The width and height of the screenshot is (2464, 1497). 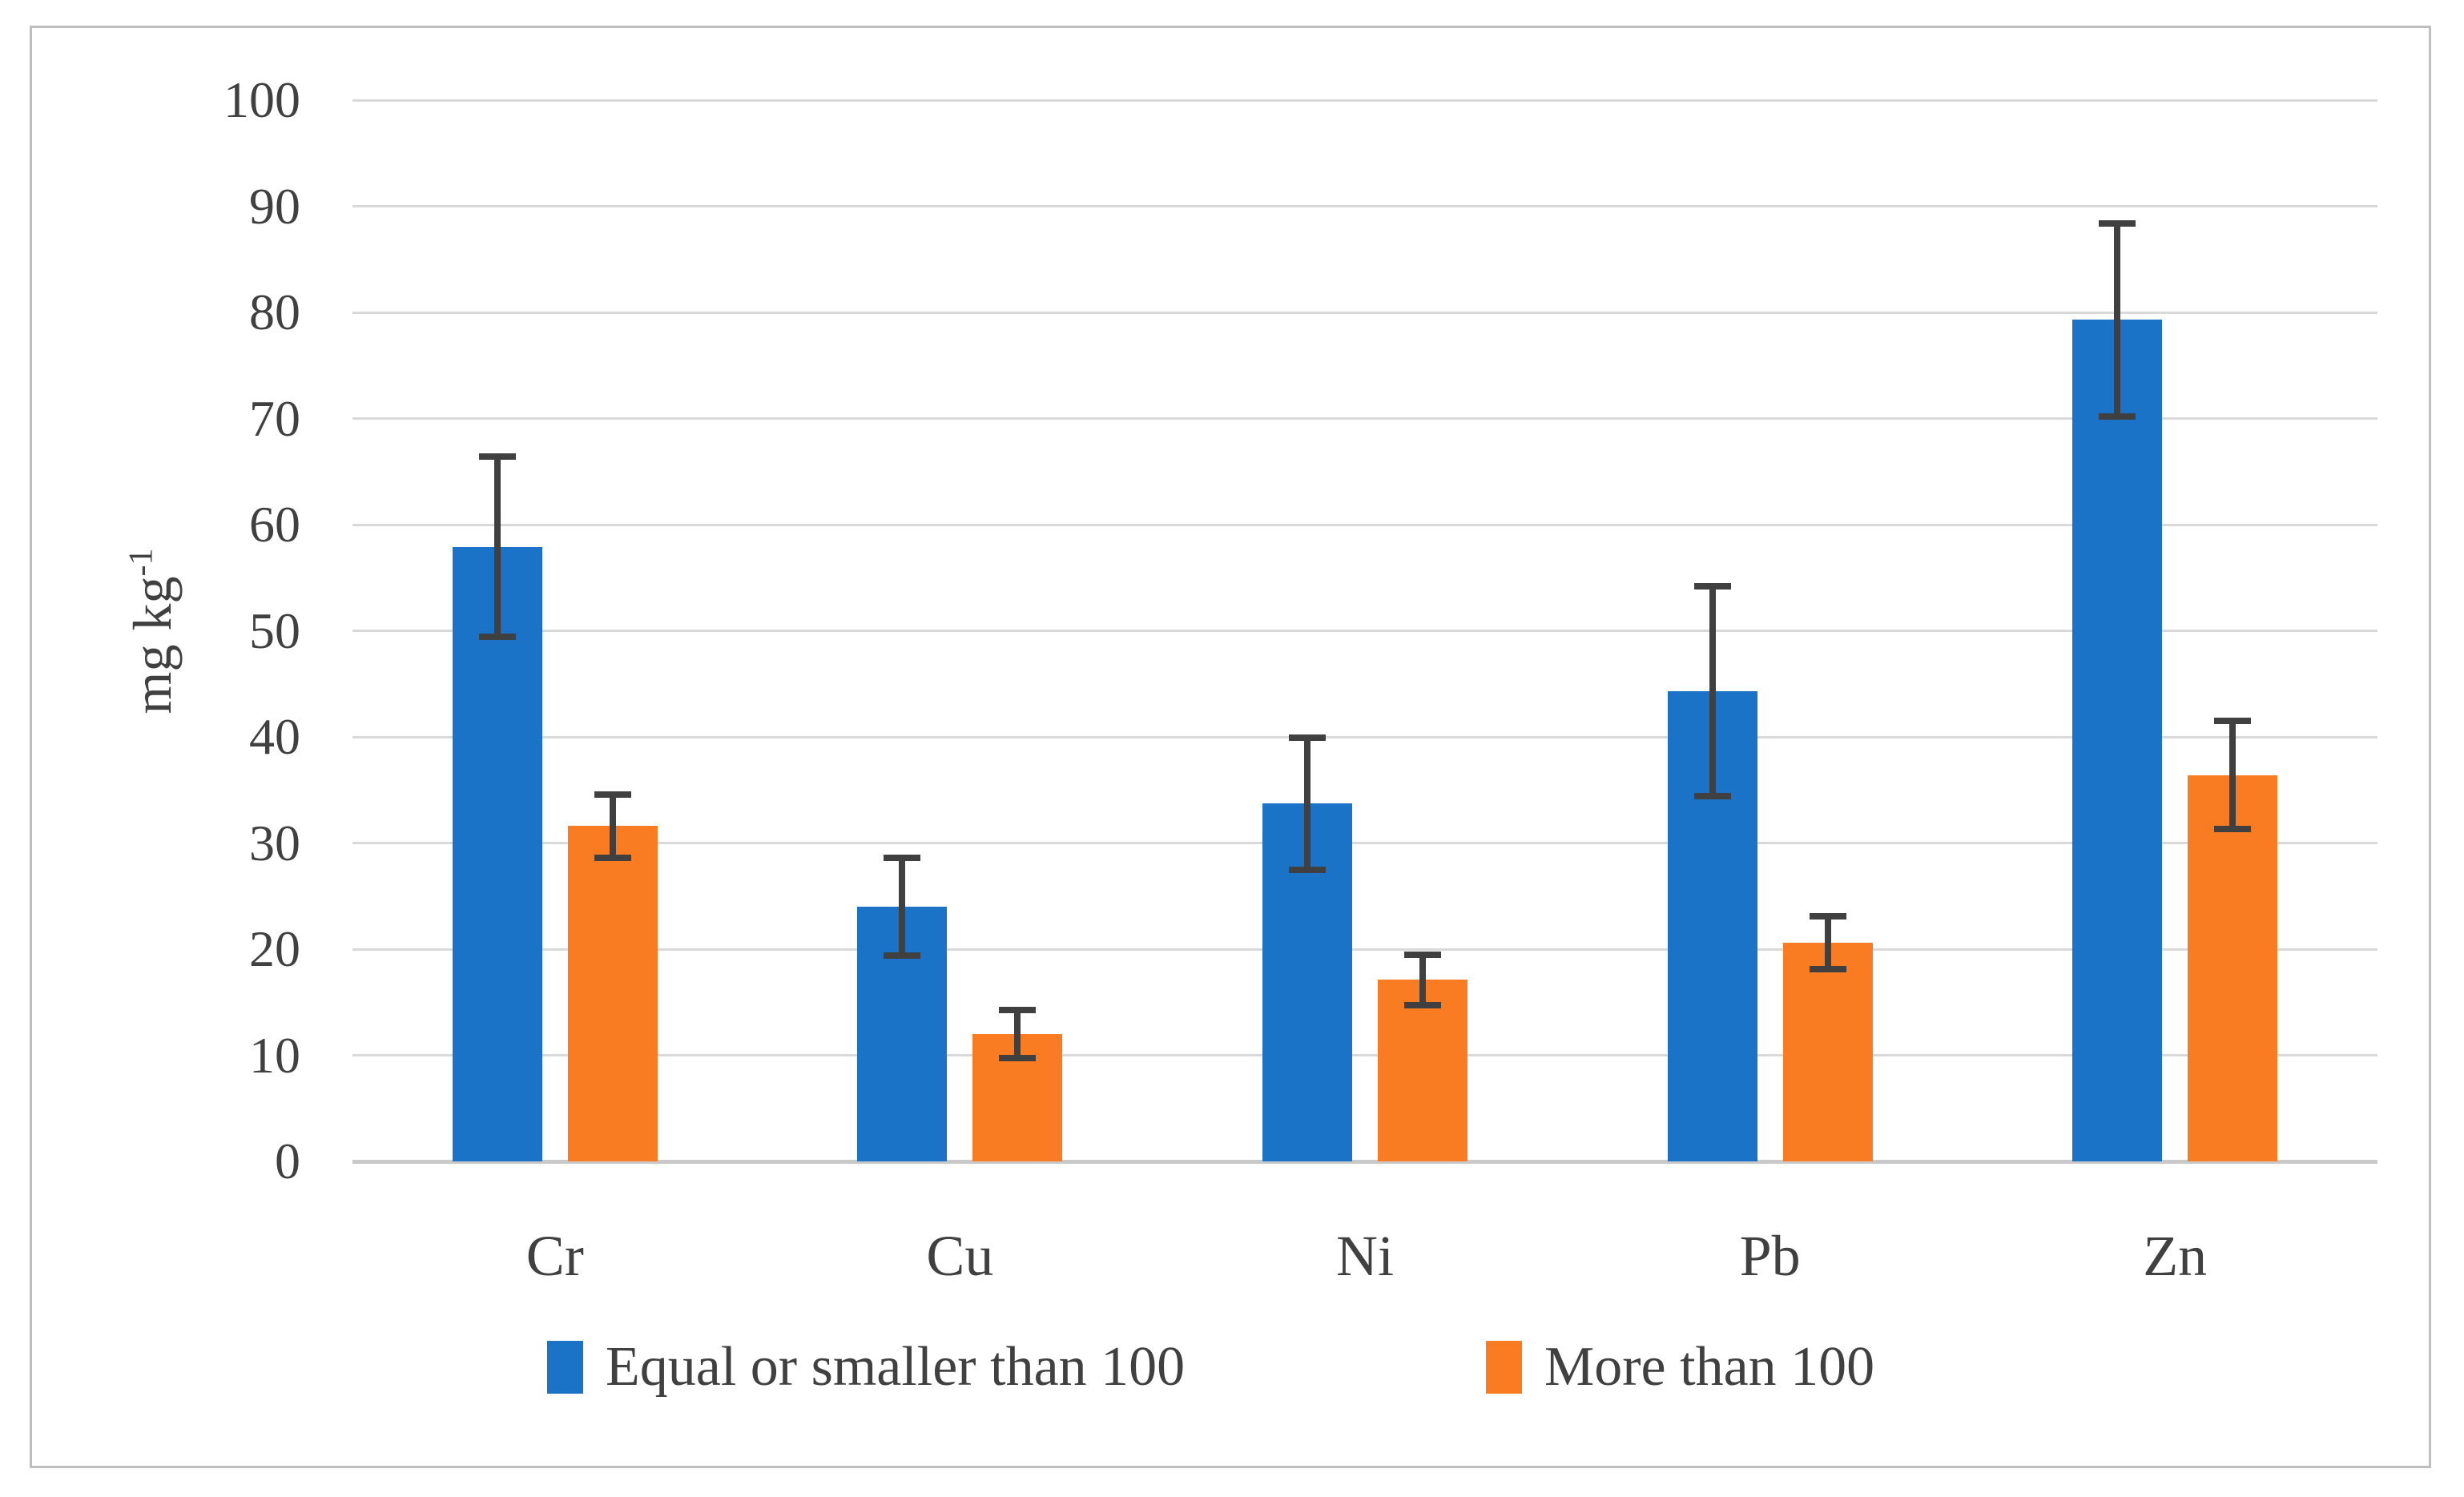 What do you see at coordinates (1422, 980) in the screenshot?
I see `errorbar-s1-ni` at bounding box center [1422, 980].